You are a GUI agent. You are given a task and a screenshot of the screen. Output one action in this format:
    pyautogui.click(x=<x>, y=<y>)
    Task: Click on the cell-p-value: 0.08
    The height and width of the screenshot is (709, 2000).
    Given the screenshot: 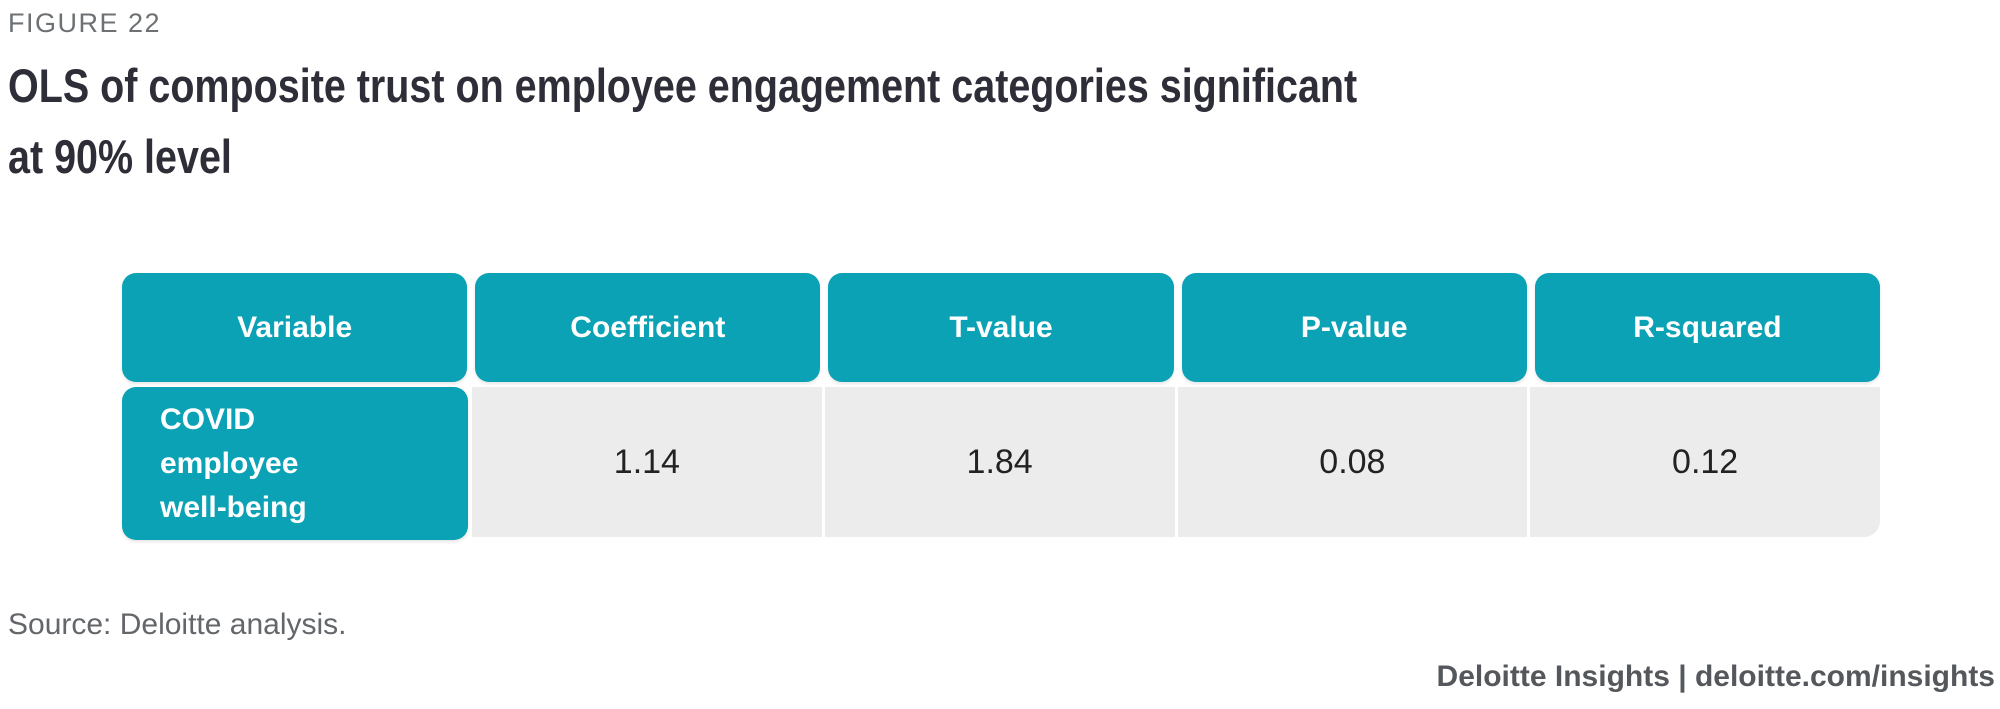 What is the action you would take?
    pyautogui.click(x=1352, y=462)
    